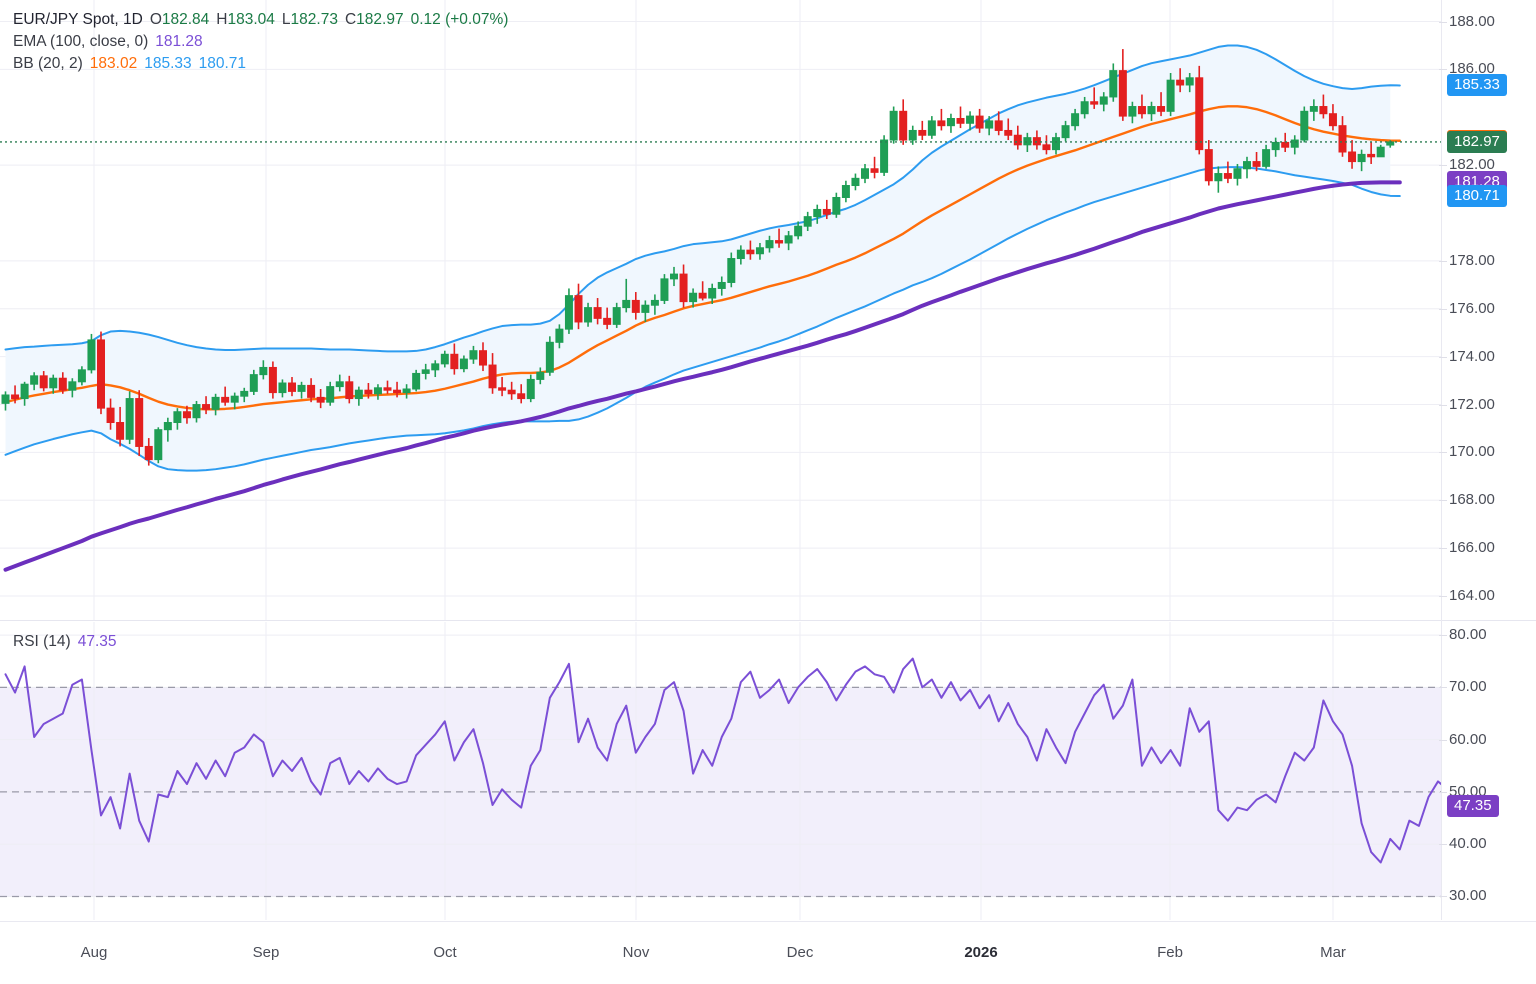 The height and width of the screenshot is (984, 1536). Describe the element at coordinates (1333, 952) in the screenshot. I see `time-tick-label: Mar` at that location.